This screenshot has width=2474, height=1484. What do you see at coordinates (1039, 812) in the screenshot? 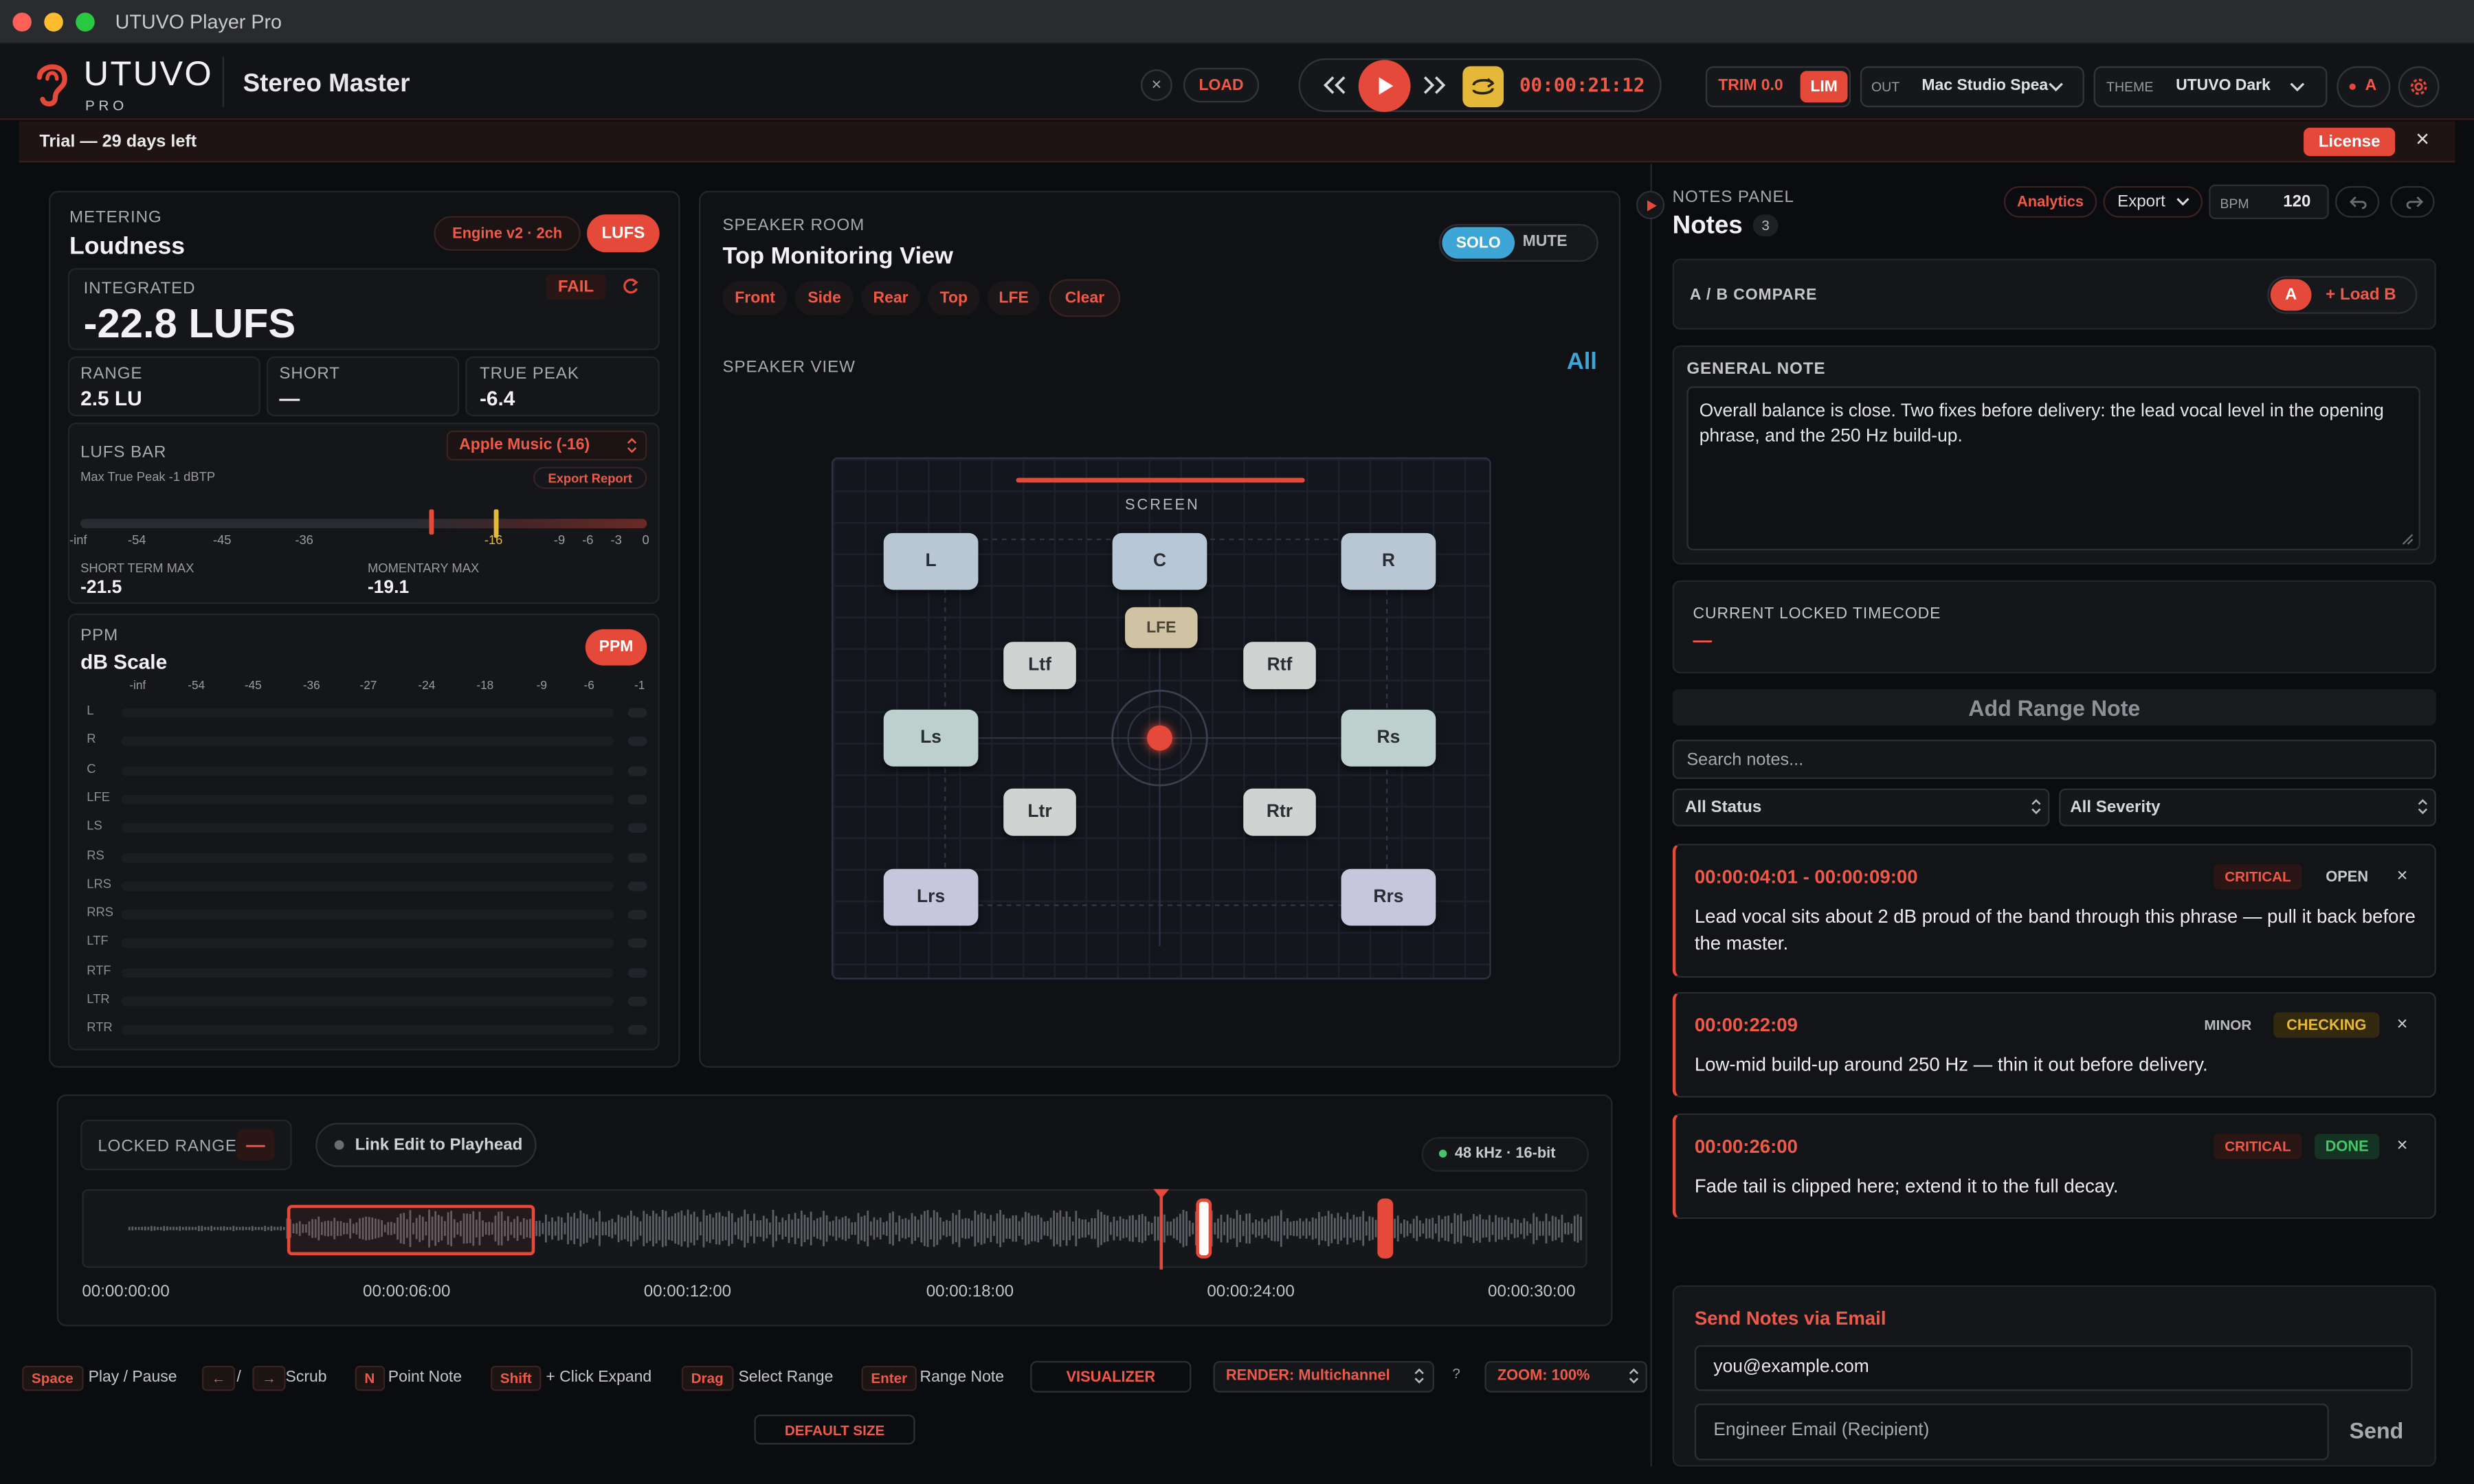
I see `speaker-Ltr: Ltr` at bounding box center [1039, 812].